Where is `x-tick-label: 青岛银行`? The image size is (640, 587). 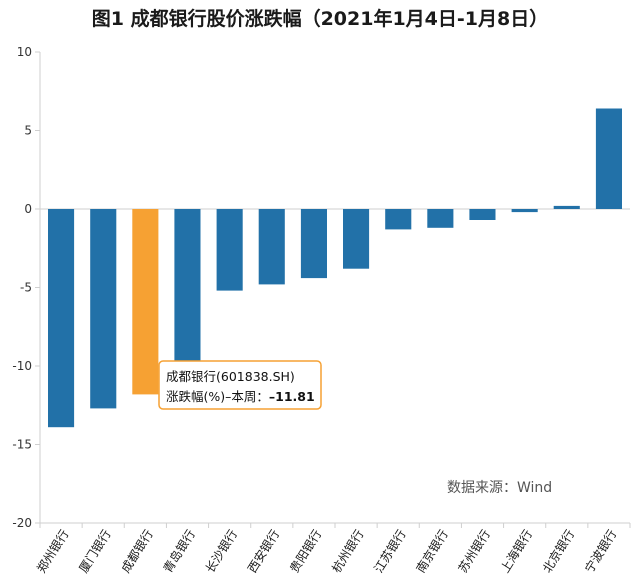 x-tick-label: 青岛银行 is located at coordinates (179, 551).